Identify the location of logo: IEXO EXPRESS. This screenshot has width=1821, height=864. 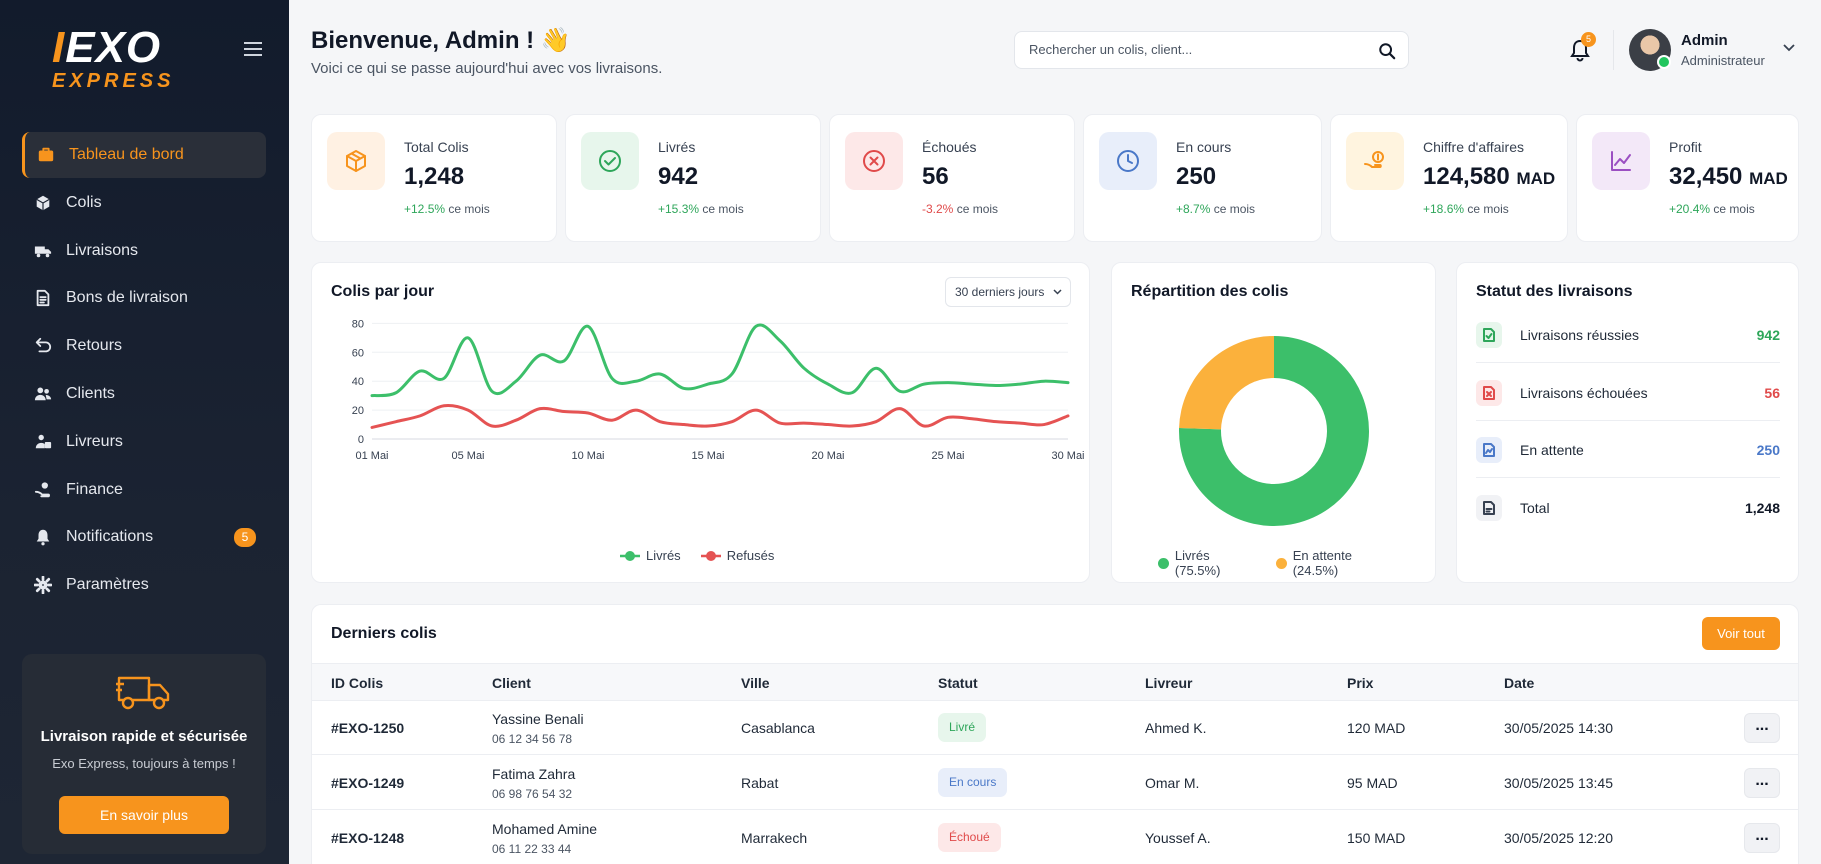
(117, 59).